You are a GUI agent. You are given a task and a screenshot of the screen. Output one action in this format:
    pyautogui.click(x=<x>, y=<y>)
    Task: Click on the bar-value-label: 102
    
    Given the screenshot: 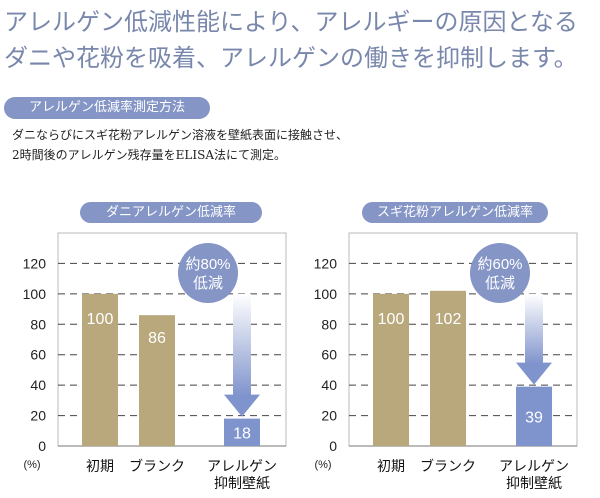 What is the action you would take?
    pyautogui.click(x=448, y=319)
    